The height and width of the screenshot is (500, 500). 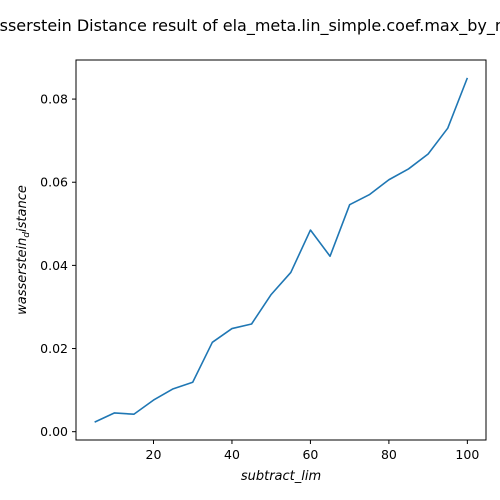 What do you see at coordinates (27, 235) in the screenshot?
I see `y-axis-label-subscript: d` at bounding box center [27, 235].